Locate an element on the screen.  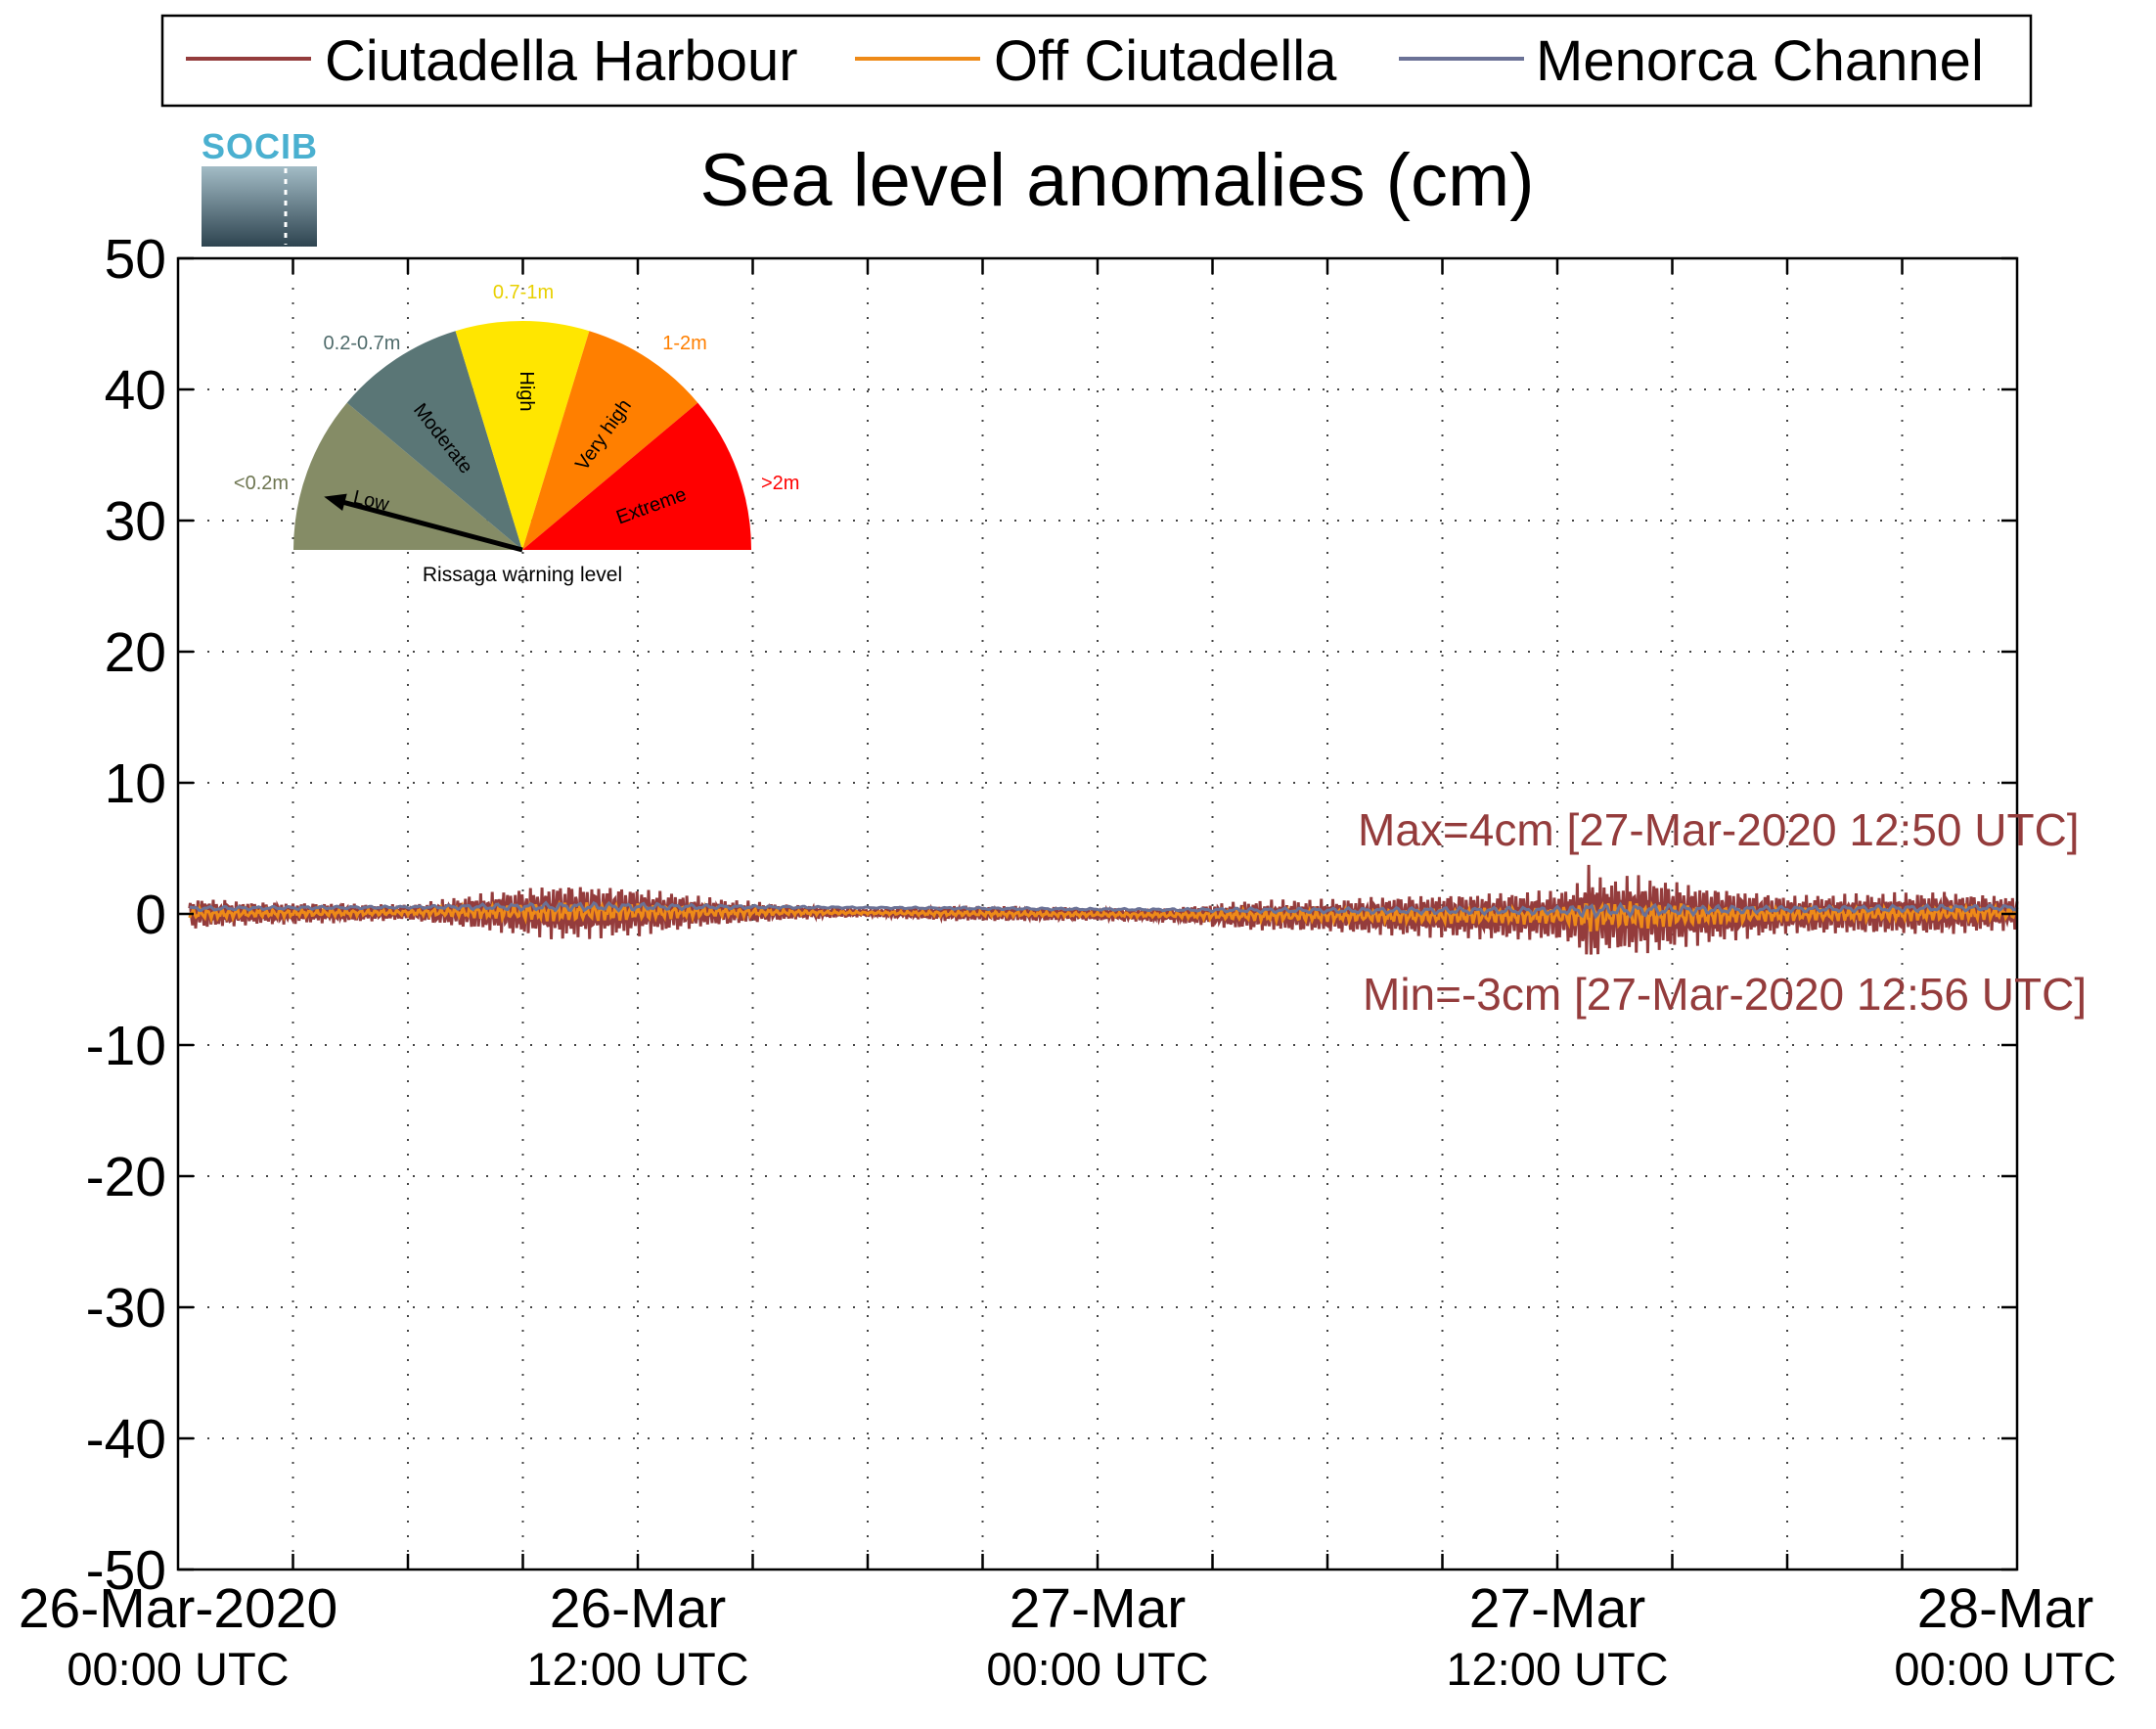
series-layer is located at coordinates (1103, 909).